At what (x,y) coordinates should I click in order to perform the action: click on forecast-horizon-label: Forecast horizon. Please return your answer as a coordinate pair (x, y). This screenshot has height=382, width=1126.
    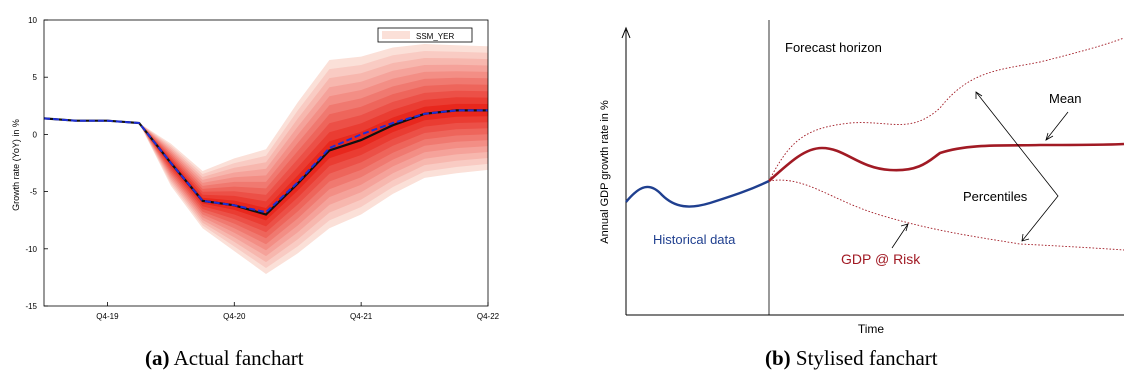
    Looking at the image, I should click on (833, 47).